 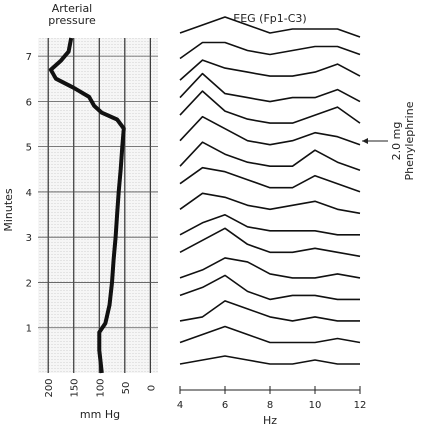 What do you see at coordinates (365, 141) in the screenshot?
I see `annotation-arrowhead` at bounding box center [365, 141].